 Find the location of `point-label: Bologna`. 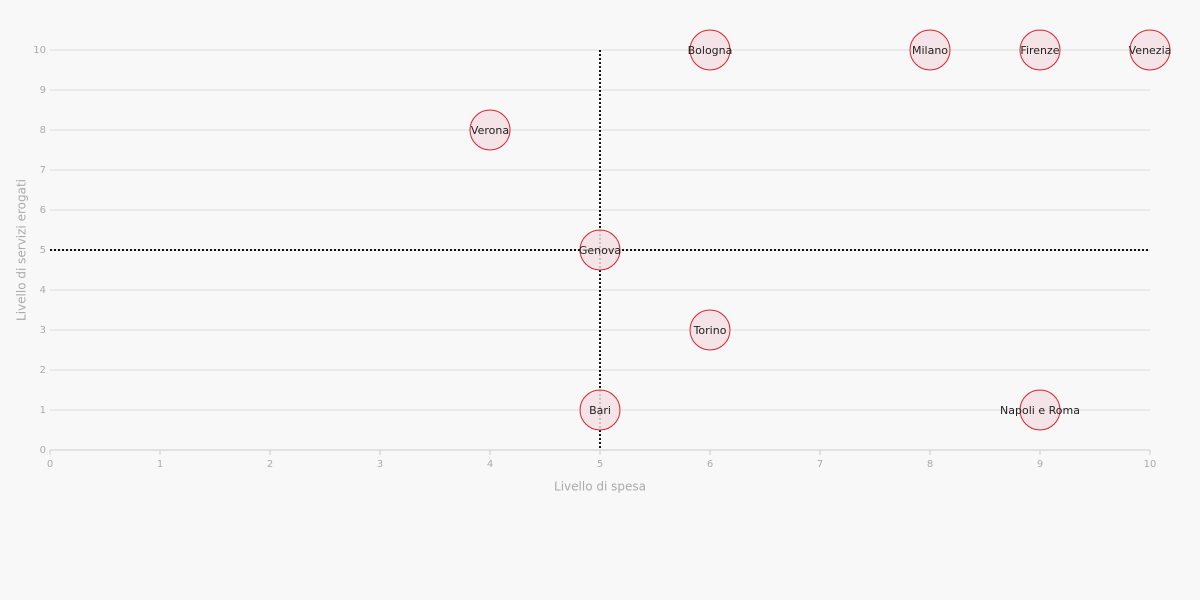

point-label: Bologna is located at coordinates (710, 50).